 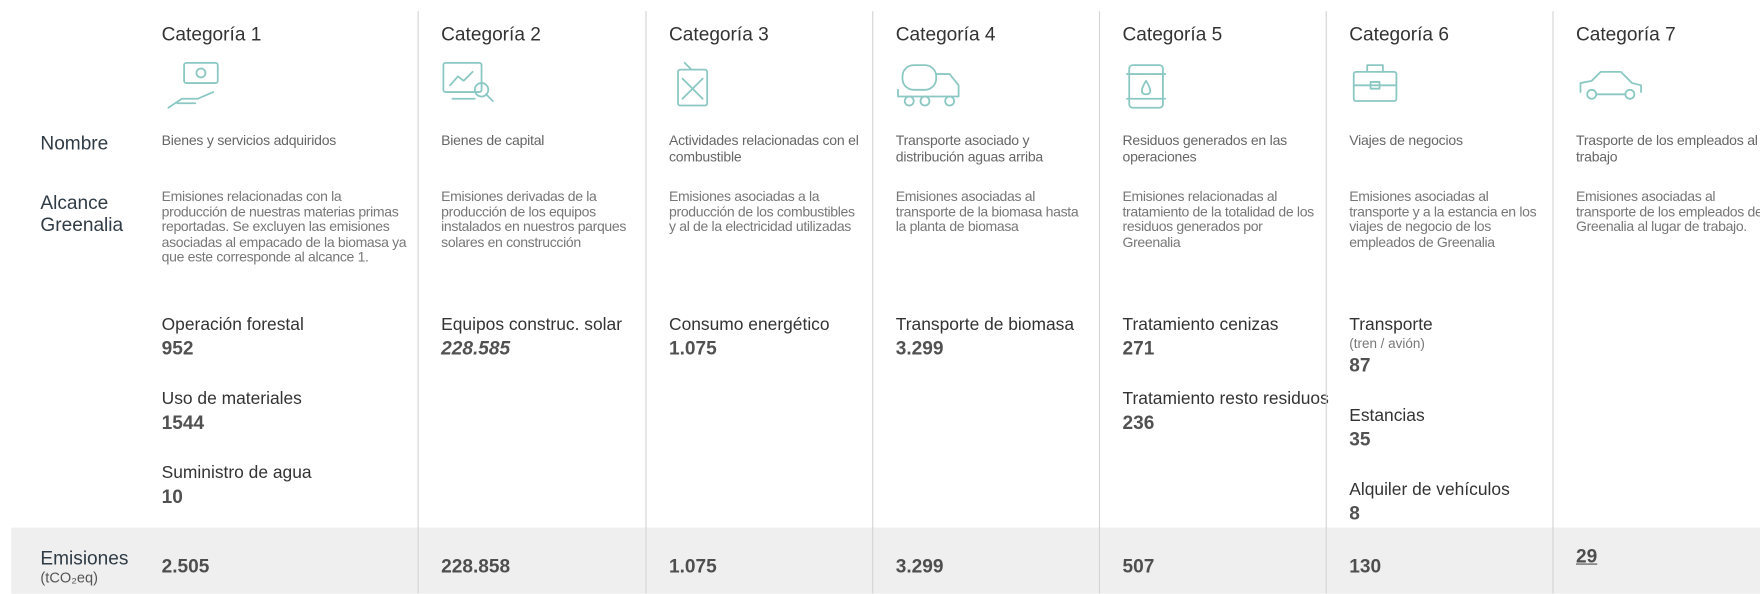 What do you see at coordinates (945, 34) in the screenshot?
I see `category-title: Categoría 4` at bounding box center [945, 34].